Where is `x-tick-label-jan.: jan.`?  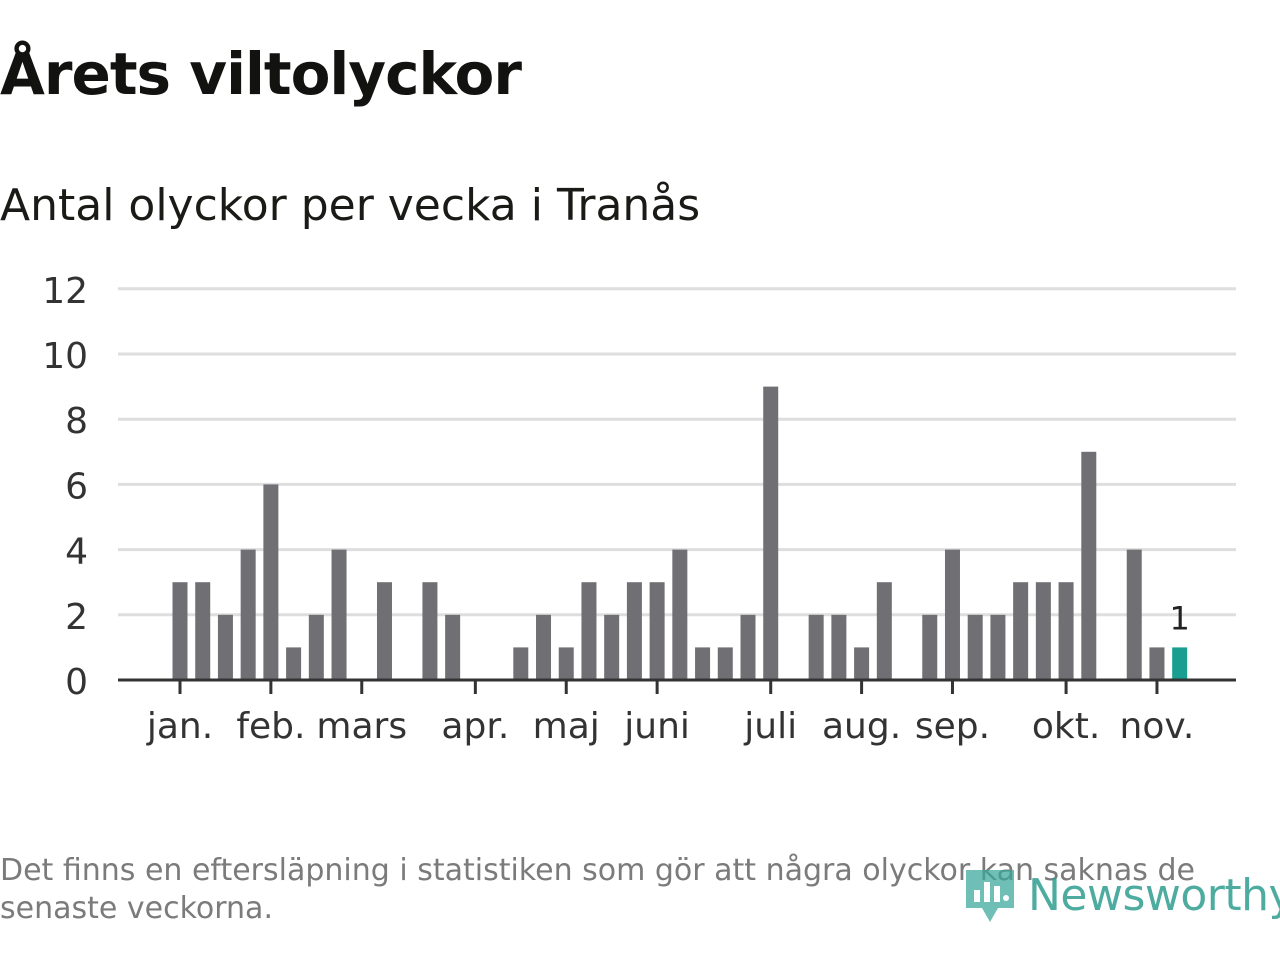
x-tick-label-jan.: jan. is located at coordinates (179, 726).